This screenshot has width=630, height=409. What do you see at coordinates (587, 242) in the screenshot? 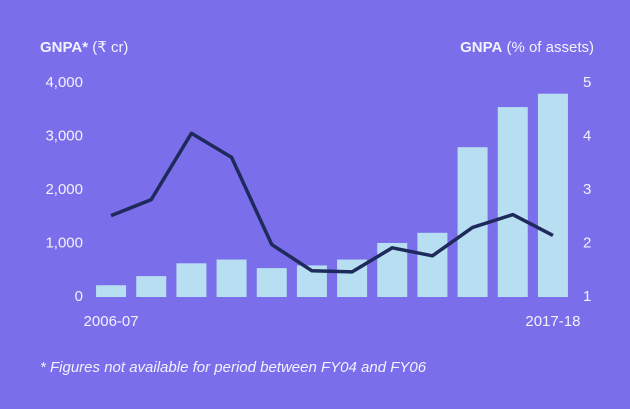
I see `y2-tick-label: 2` at bounding box center [587, 242].